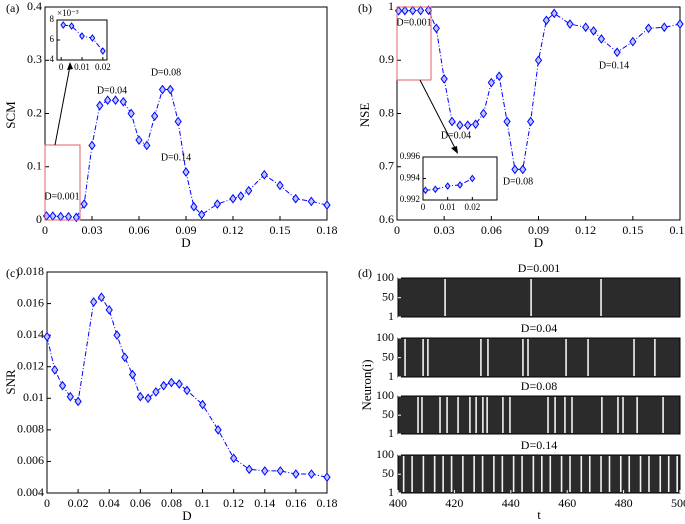 The width and height of the screenshot is (685, 524). I want to click on y-axis-label: SNR, so click(10, 382).